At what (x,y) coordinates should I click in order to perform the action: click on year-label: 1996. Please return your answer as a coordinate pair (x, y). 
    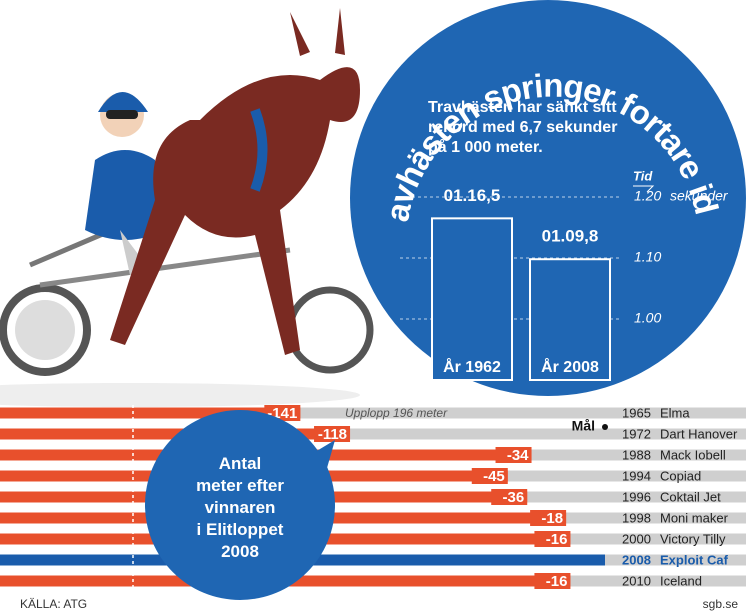
    Looking at the image, I should click on (636, 496).